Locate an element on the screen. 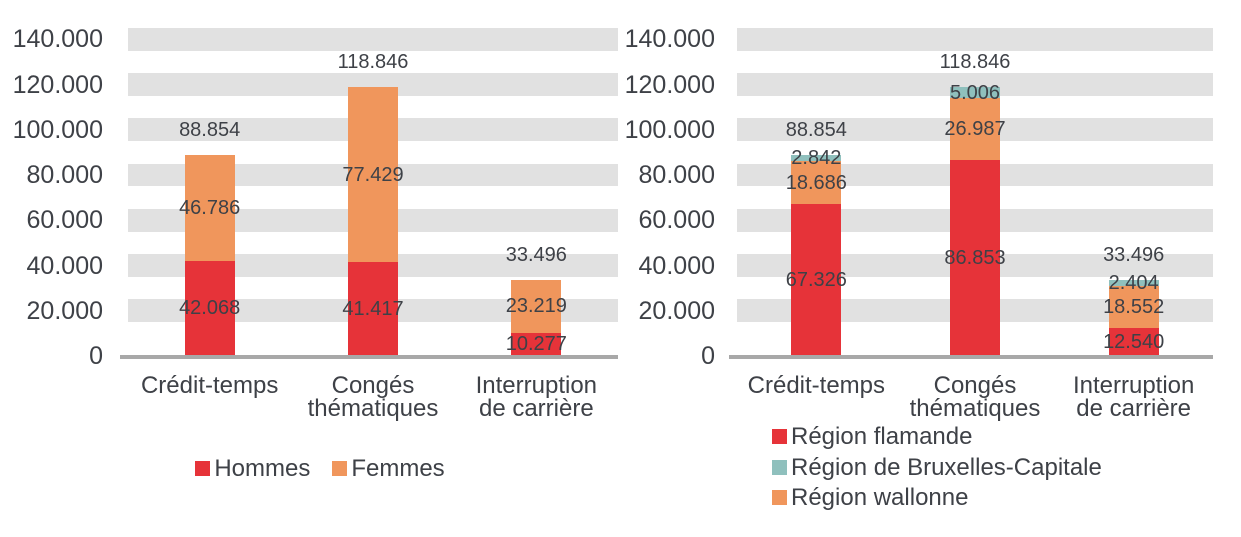  segment-value-label: 26.987 is located at coordinates (975, 129).